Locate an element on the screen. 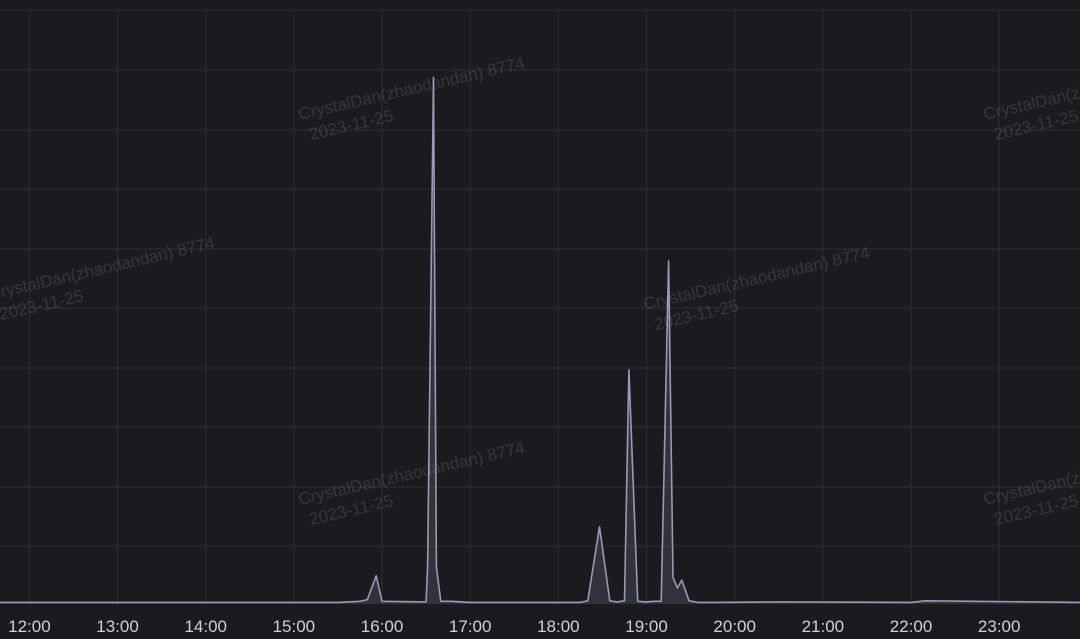 The height and width of the screenshot is (639, 1080). x-tick-label: 16:00 is located at coordinates (382, 626).